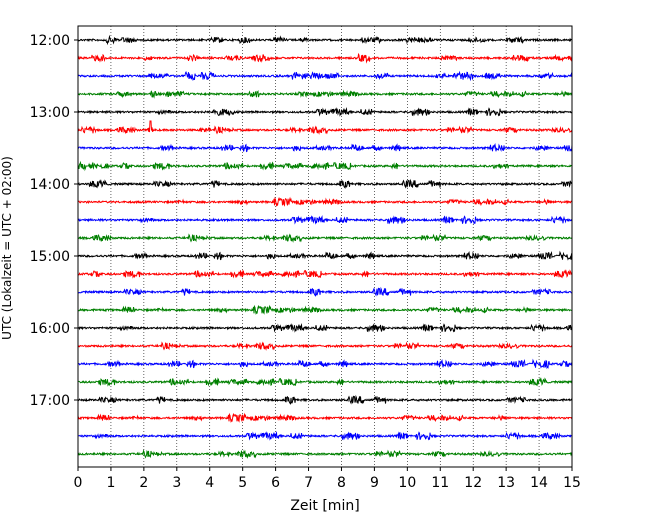 This screenshot has width=650, height=520. I want to click on y-tick-label: 13:00, so click(50, 113).